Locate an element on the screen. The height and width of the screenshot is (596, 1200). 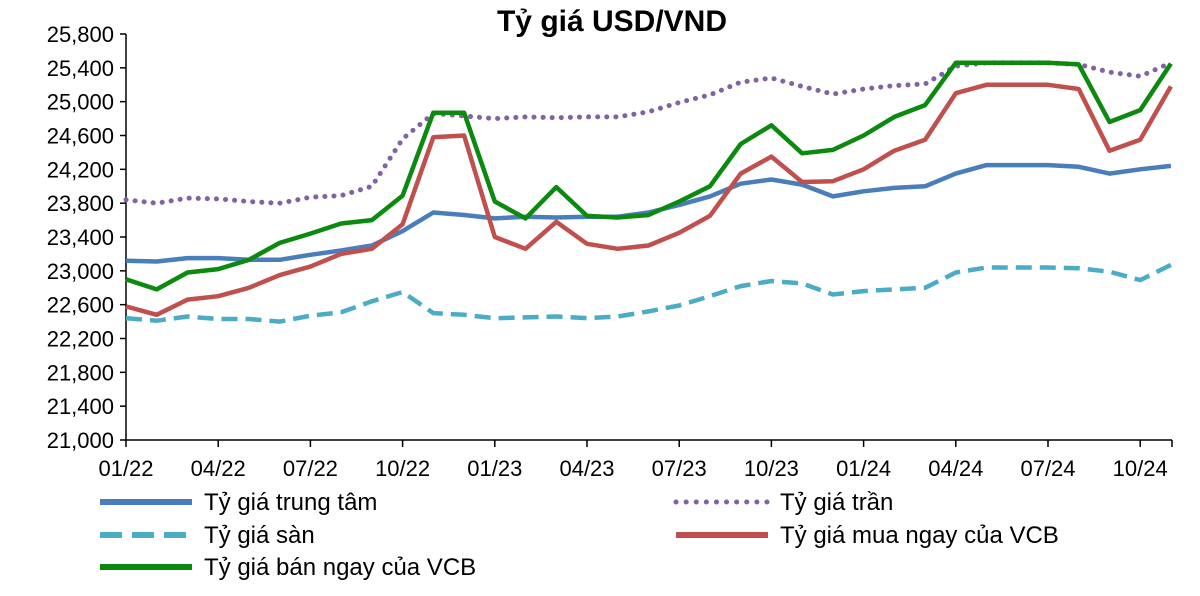
x-tick-label: 01/23 is located at coordinates (494, 468).